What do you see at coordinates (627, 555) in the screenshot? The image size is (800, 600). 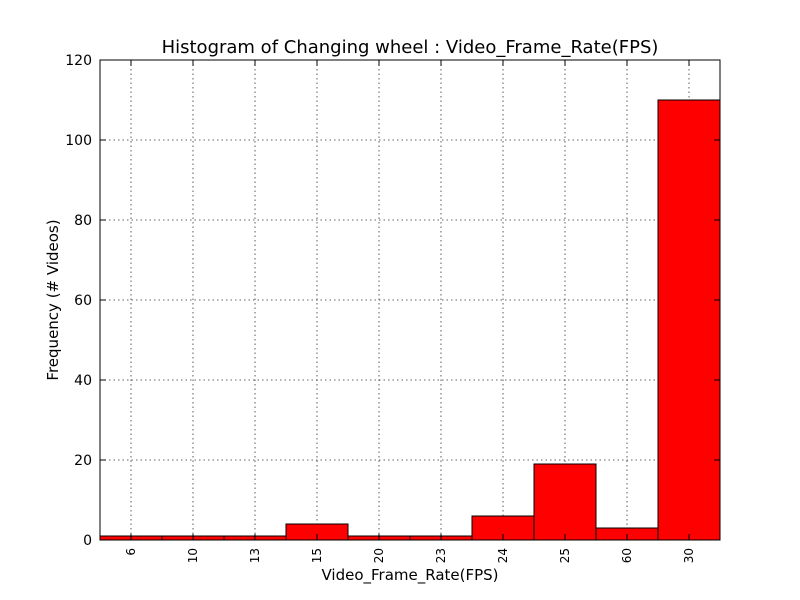 I see `x-tick-label: 60` at bounding box center [627, 555].